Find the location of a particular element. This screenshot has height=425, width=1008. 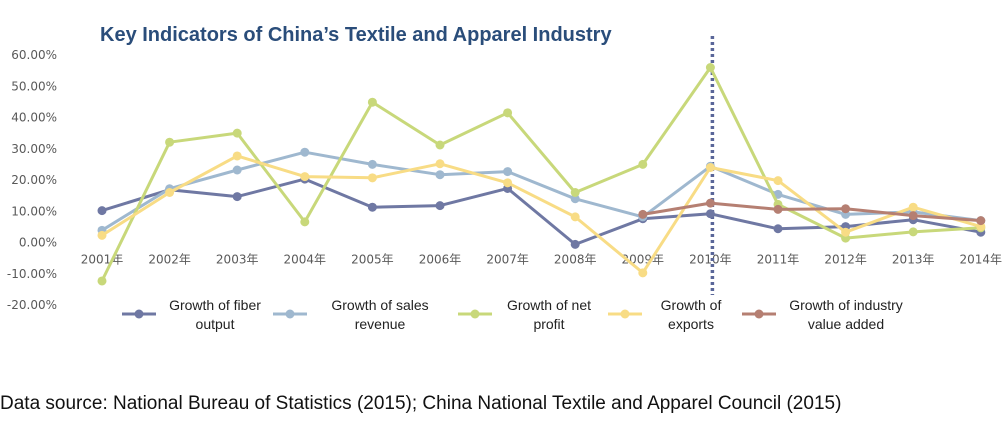

x-tick-label: 2004年 is located at coordinates (305, 260).